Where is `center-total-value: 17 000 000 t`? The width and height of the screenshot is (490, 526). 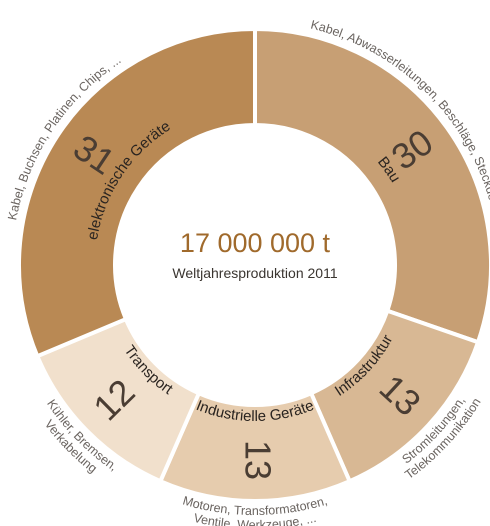 center-total-value: 17 000 000 t is located at coordinates (255, 243).